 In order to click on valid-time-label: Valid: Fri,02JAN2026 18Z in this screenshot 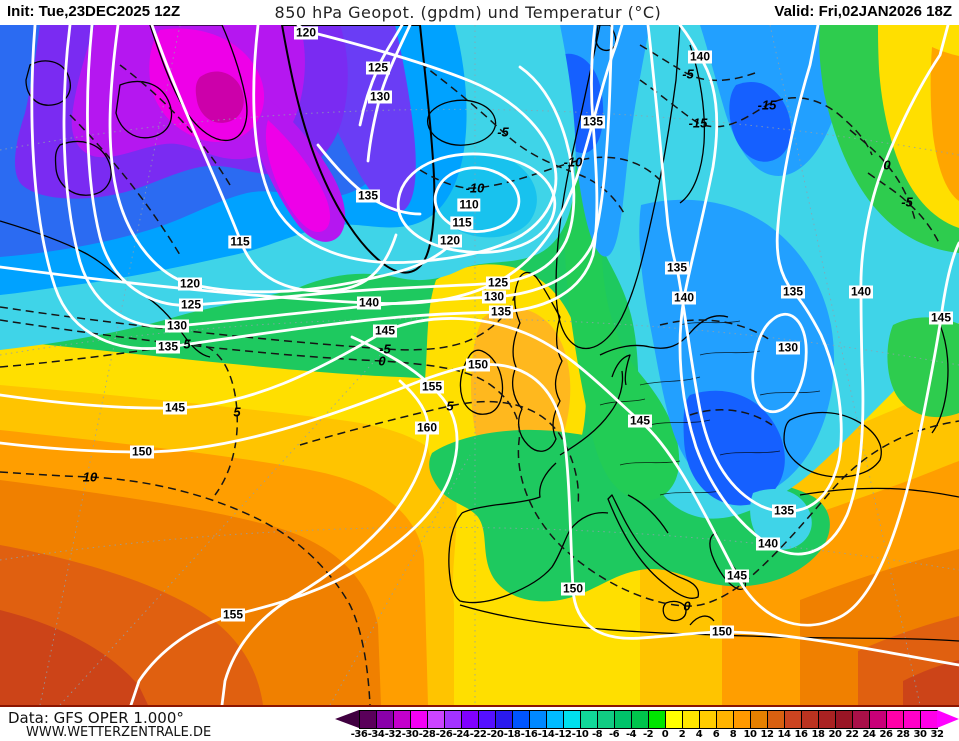, I will do `click(863, 11)`.